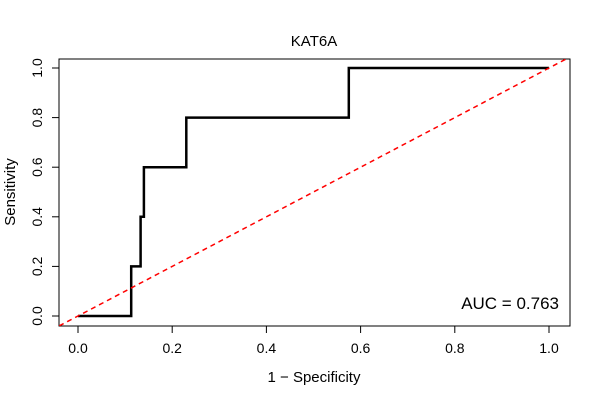 This screenshot has height=400, width=600. What do you see at coordinates (314, 41) in the screenshot?
I see `chart-title: KAT6A` at bounding box center [314, 41].